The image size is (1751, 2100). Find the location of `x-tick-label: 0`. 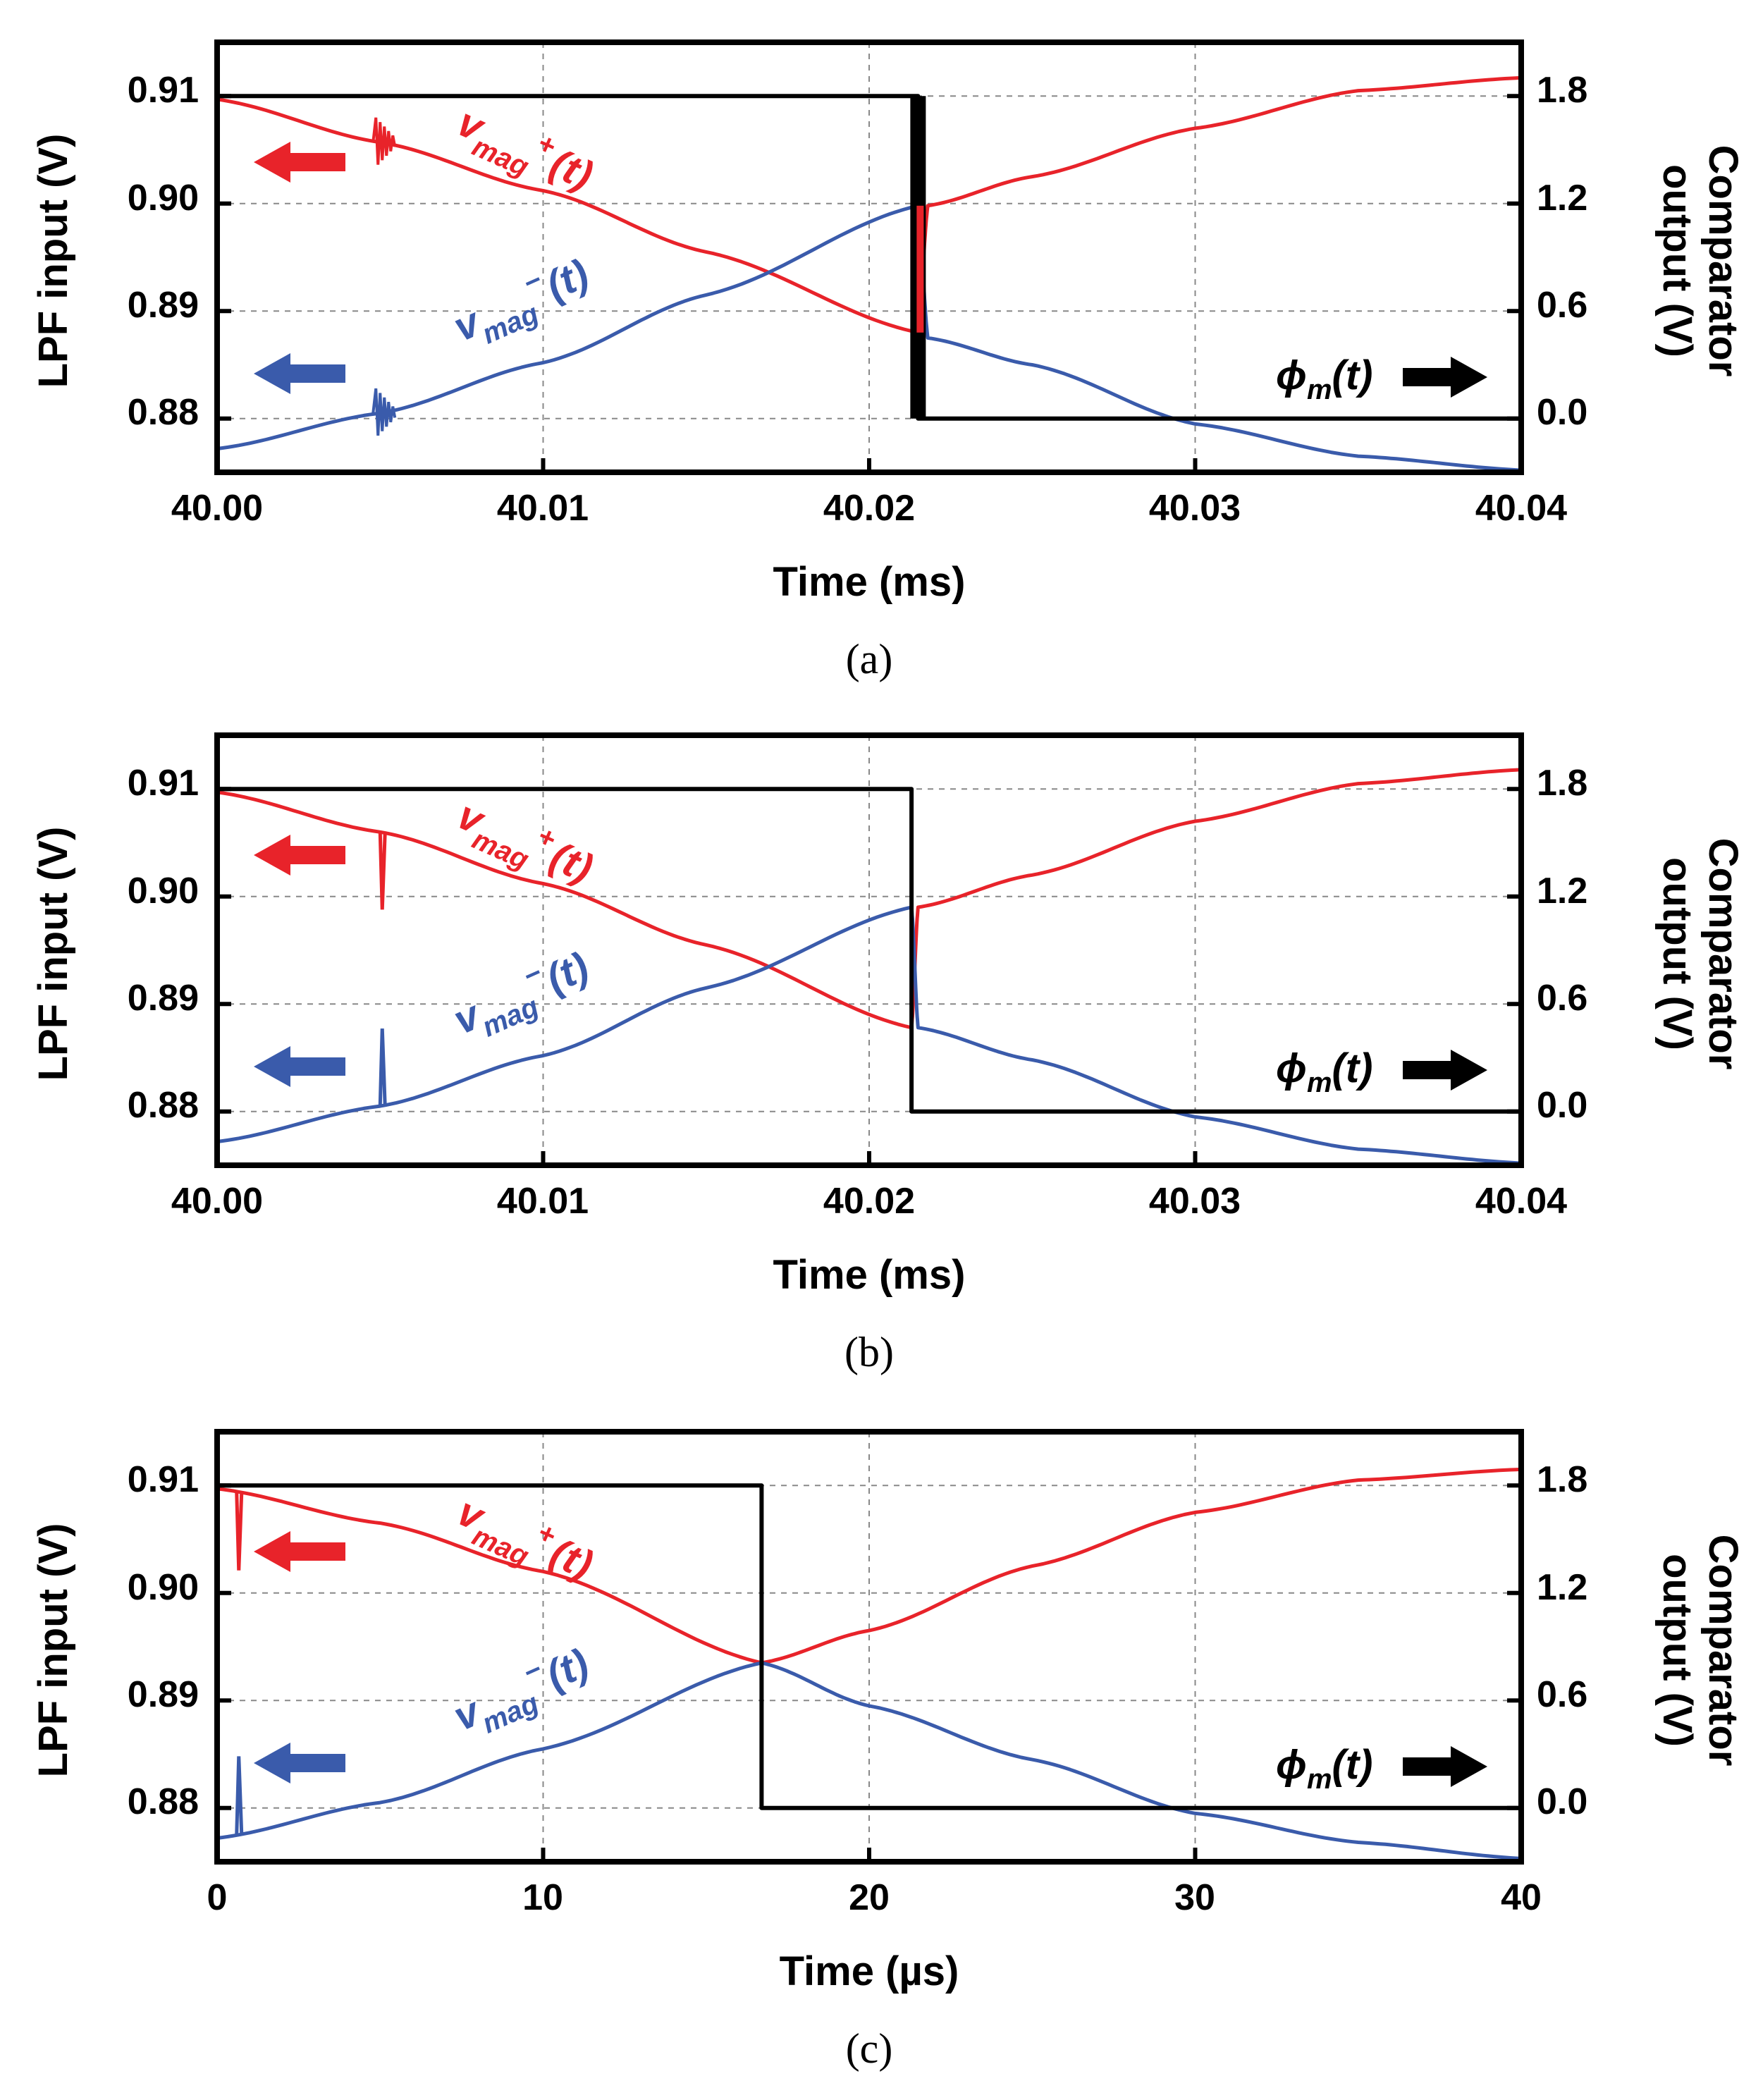

x-tick-label: 0 is located at coordinates (217, 1898).